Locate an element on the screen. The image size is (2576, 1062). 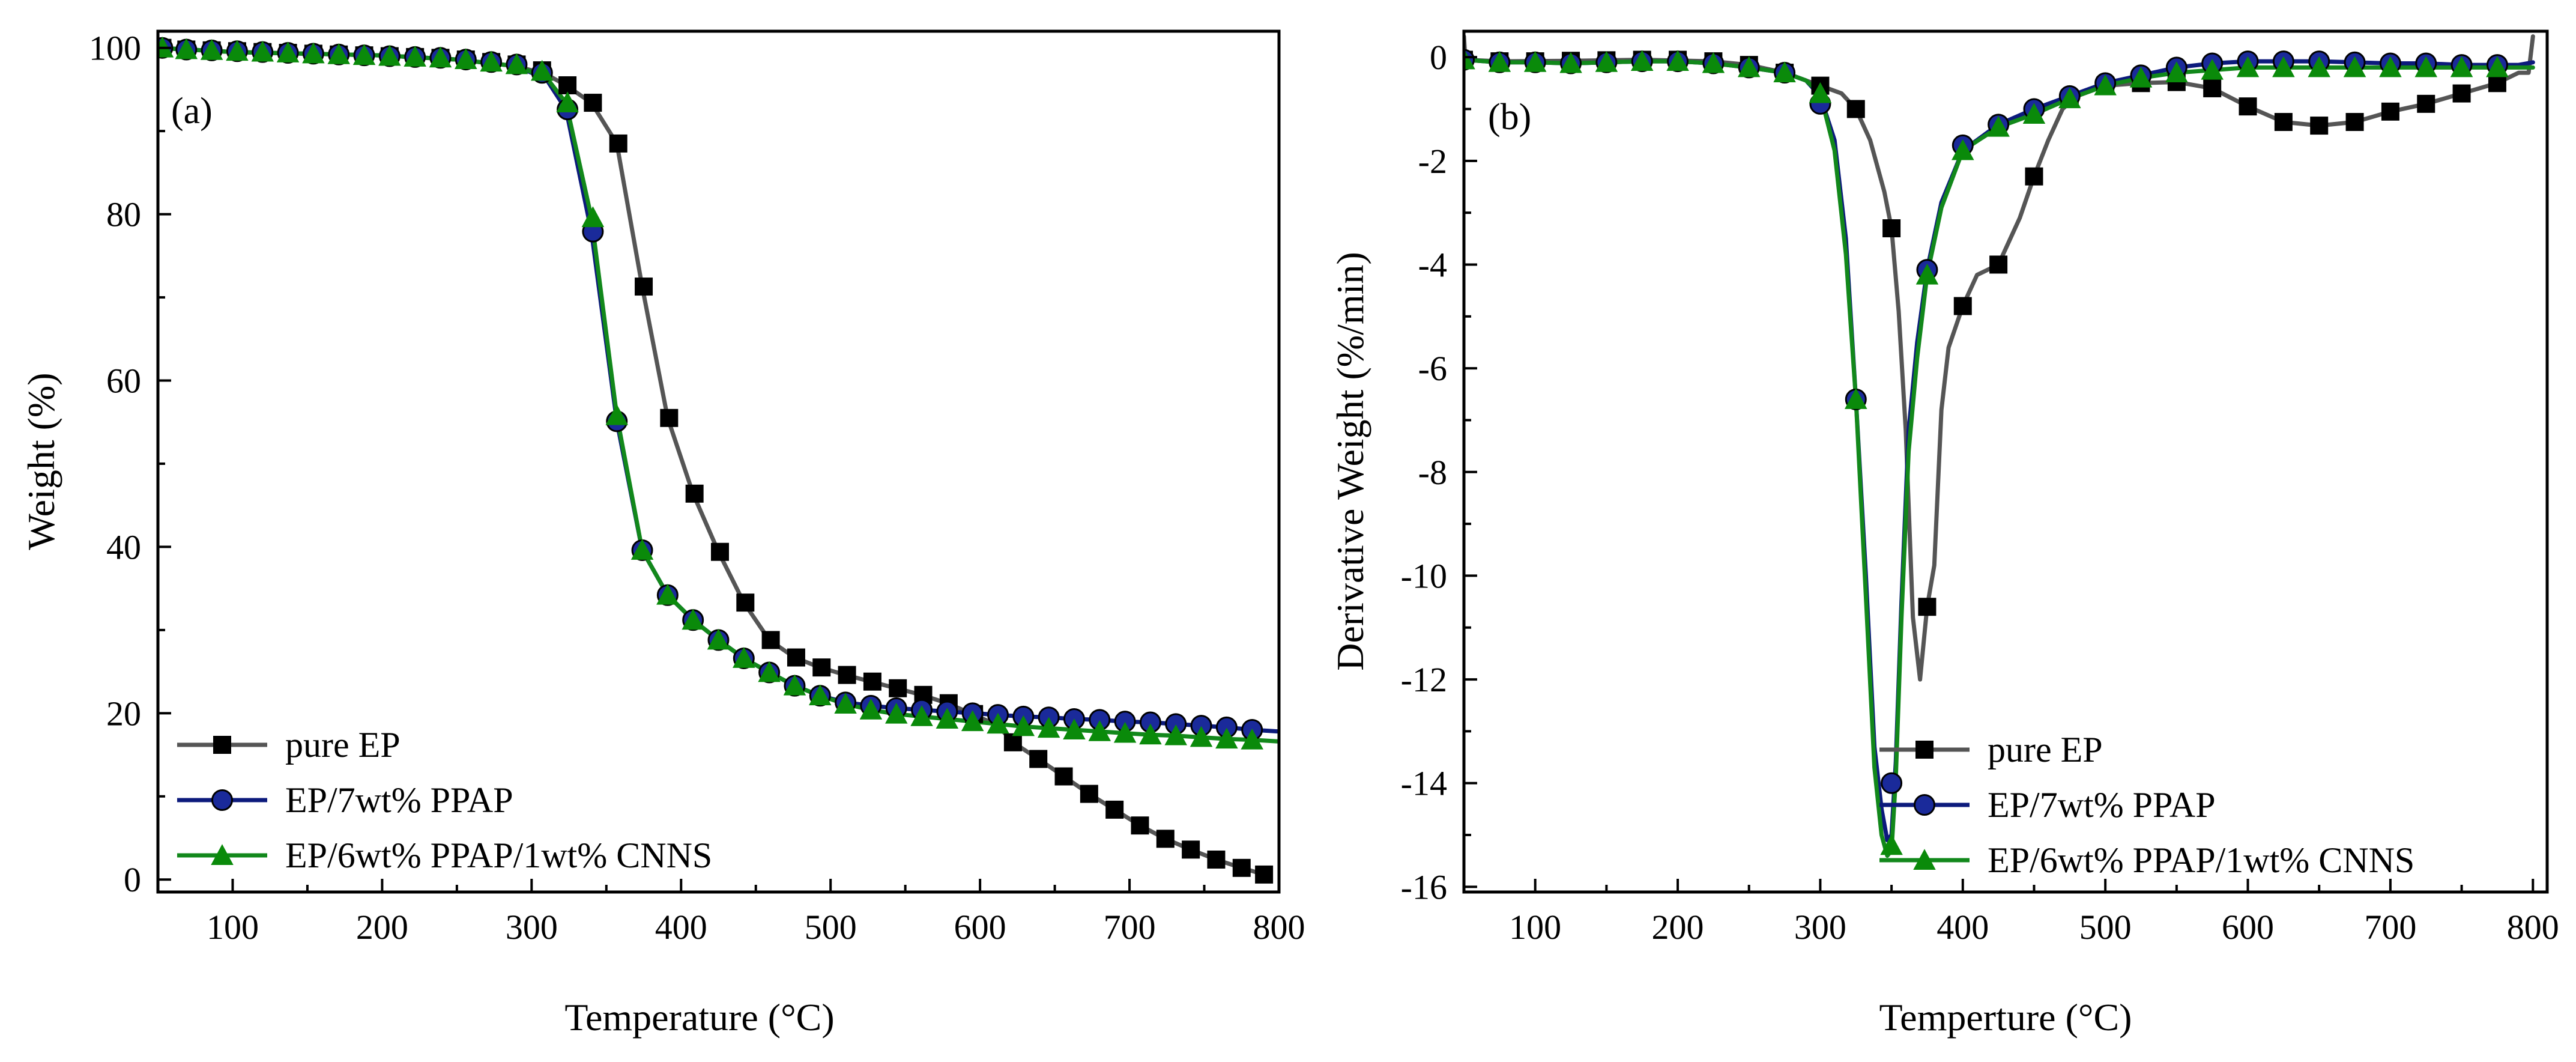
panel-a-x-axis-title: Temperature (°C) is located at coordinates (699, 1017).